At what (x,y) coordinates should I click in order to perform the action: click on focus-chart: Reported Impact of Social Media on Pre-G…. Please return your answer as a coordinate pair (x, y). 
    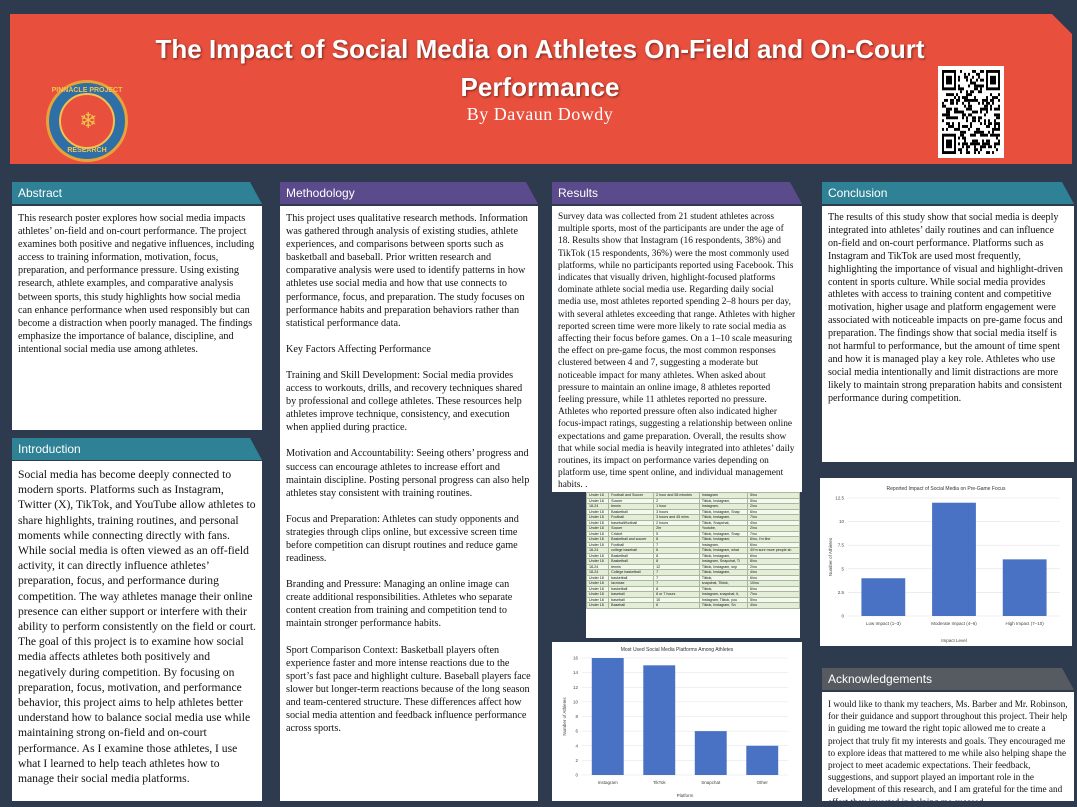
    Looking at the image, I should click on (946, 562).